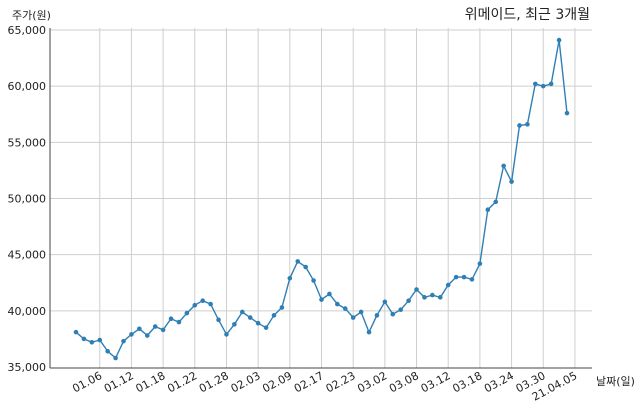 This screenshot has width=640, height=414. What do you see at coordinates (499, 382) in the screenshot?
I see `x-tick-label: 03.24` at bounding box center [499, 382].